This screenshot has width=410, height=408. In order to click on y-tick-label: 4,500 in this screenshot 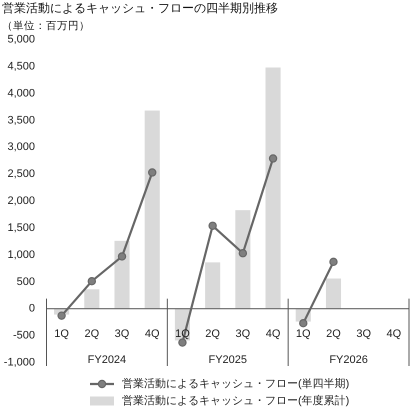, I will do `click(21, 66)`.